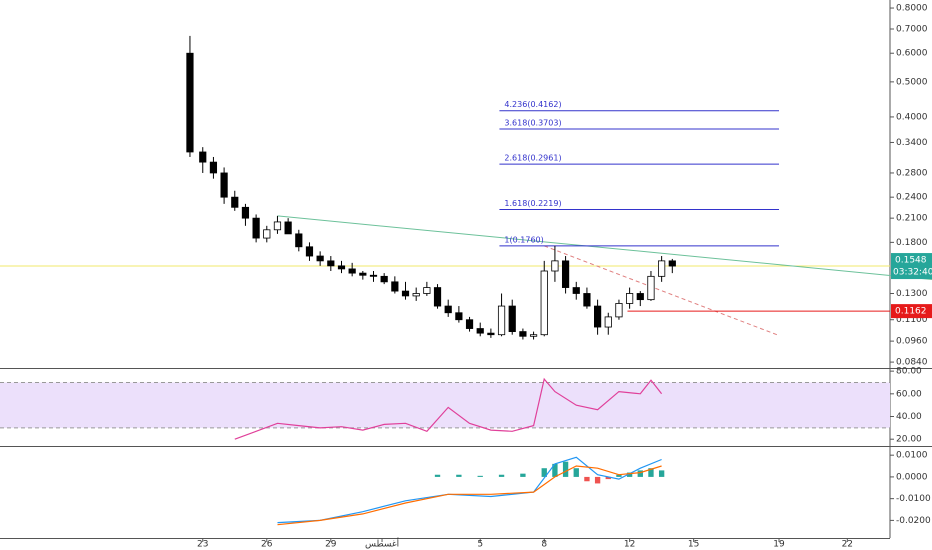 The image size is (932, 550). Describe the element at coordinates (480, 545) in the screenshot. I see `x-tick-label: 5` at that location.